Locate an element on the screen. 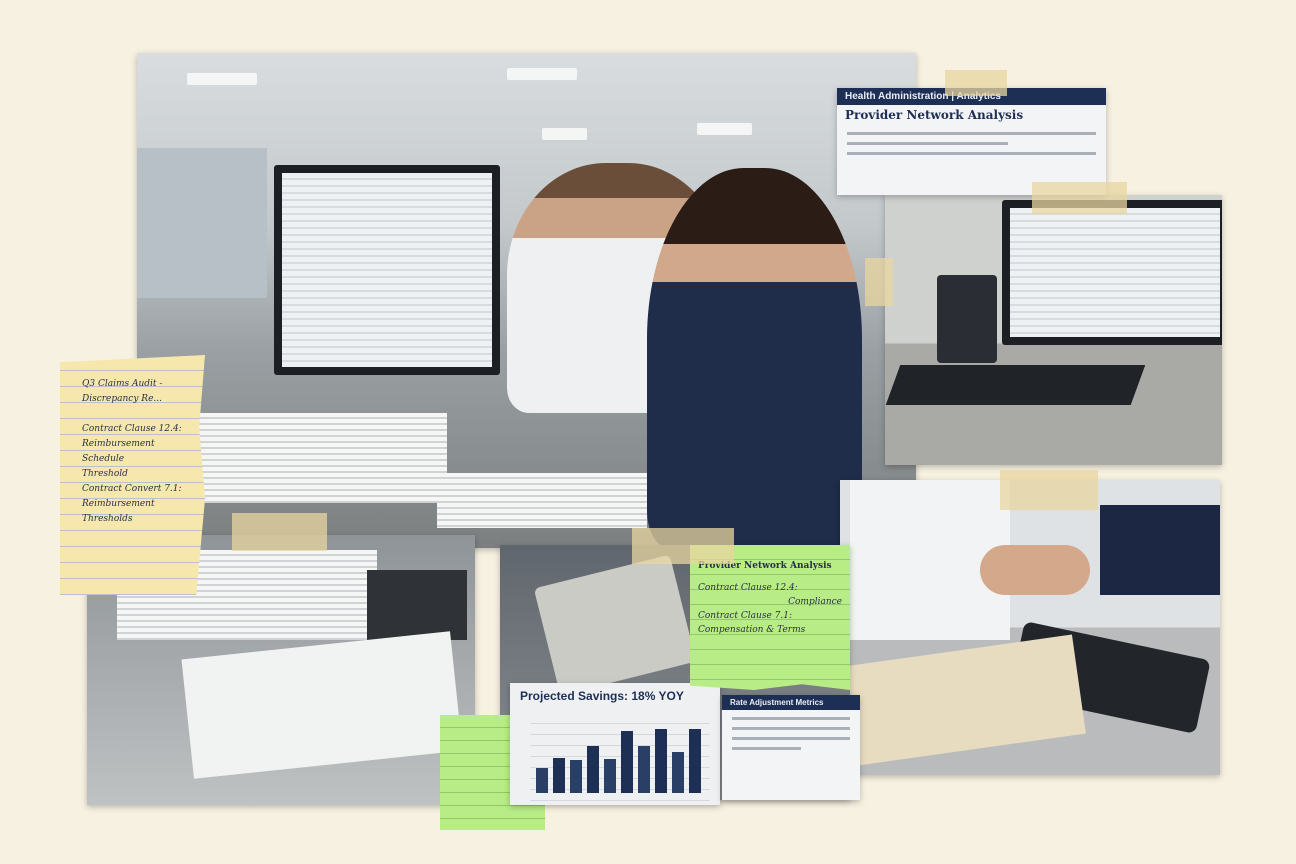 This screenshot has width=1296, height=864. calculator is located at coordinates (417, 605).